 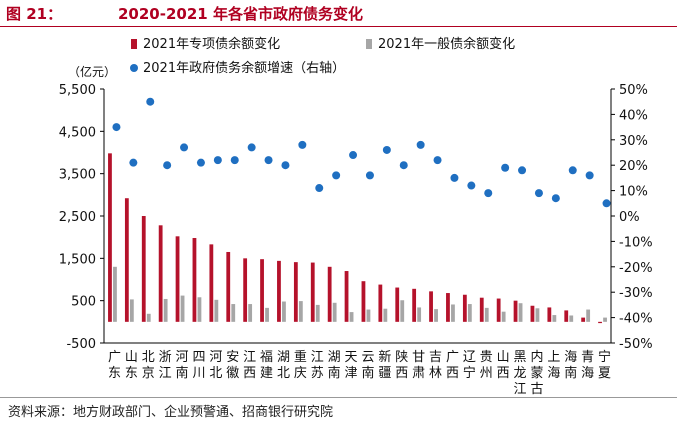 What do you see at coordinates (338, 409) in the screenshot?
I see `source-bar: 资料来源：地方财政部门、企业预警通、招商银行研究院` at bounding box center [338, 409].